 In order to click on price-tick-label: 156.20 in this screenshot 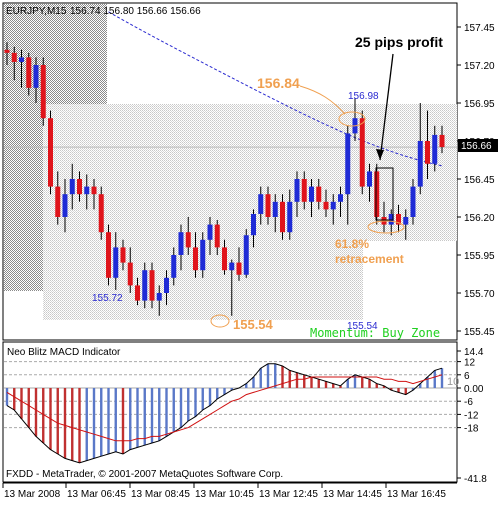, I will do `click(479, 218)`.